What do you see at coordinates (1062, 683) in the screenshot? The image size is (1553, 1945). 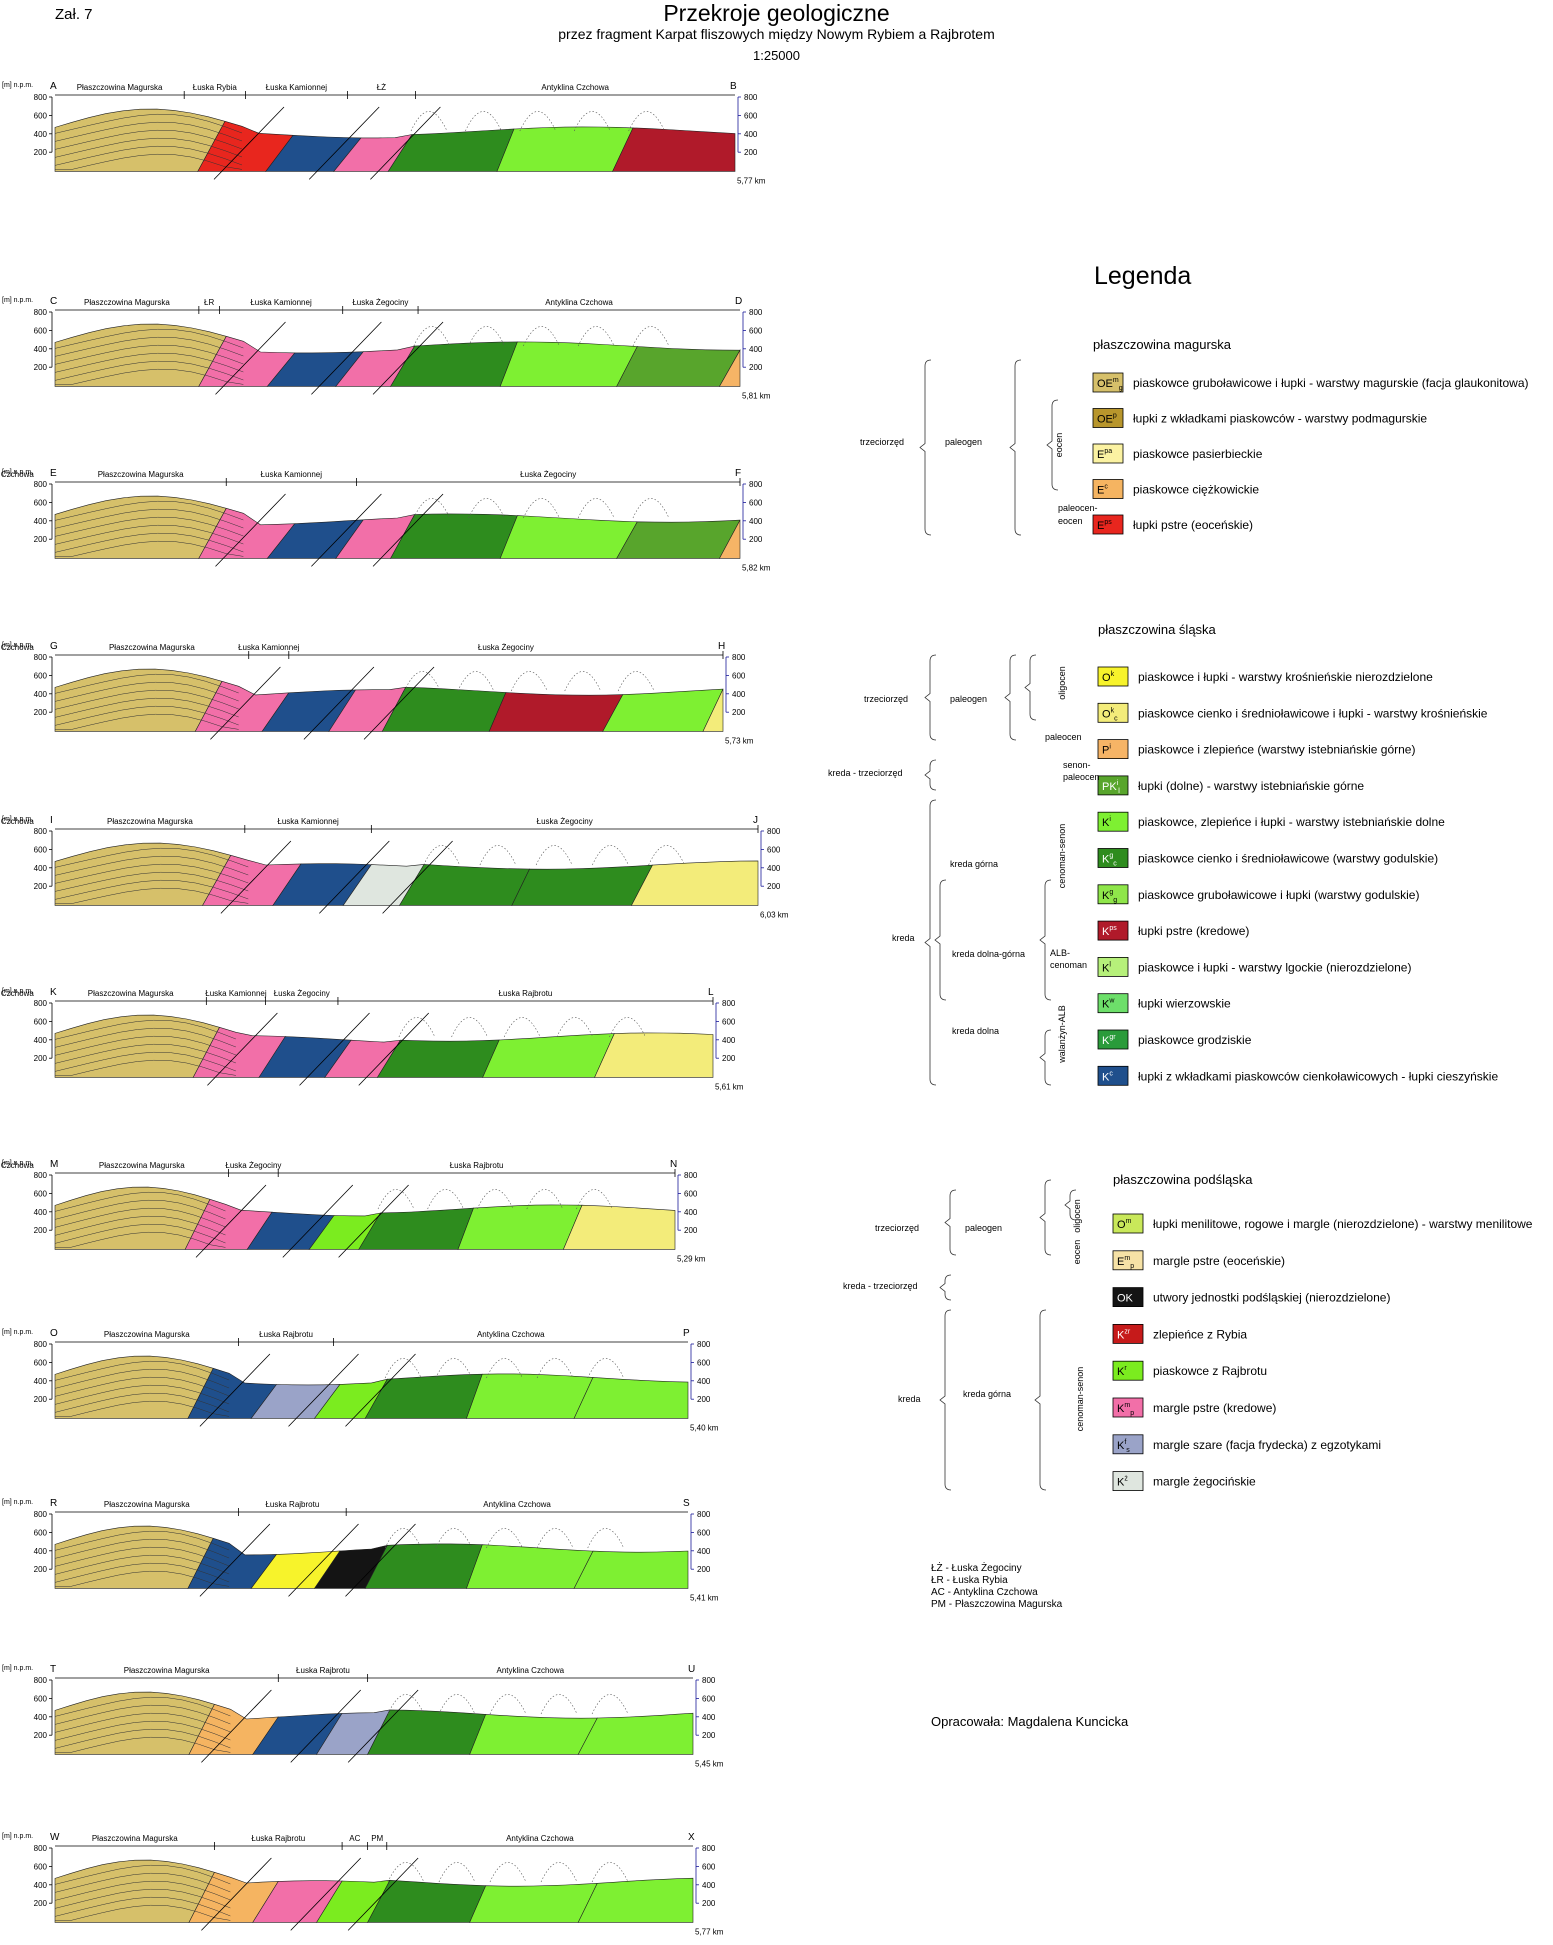 I see `stratigraphy-label: oligocen` at bounding box center [1062, 683].